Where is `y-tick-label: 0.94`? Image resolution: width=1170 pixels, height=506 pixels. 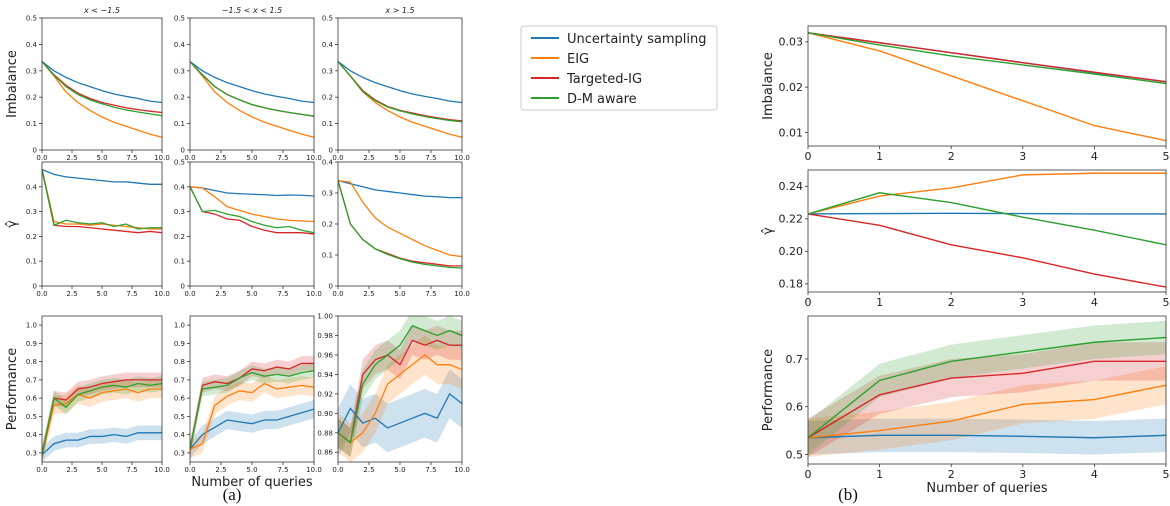
y-tick-label: 0.94 is located at coordinates (325, 375).